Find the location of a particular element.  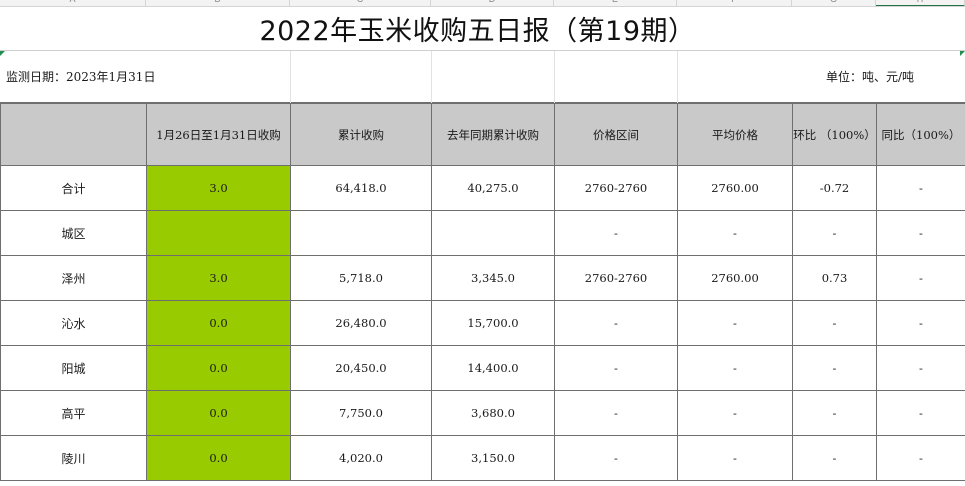

header-avg-price: 平均价格 is located at coordinates (735, 134).